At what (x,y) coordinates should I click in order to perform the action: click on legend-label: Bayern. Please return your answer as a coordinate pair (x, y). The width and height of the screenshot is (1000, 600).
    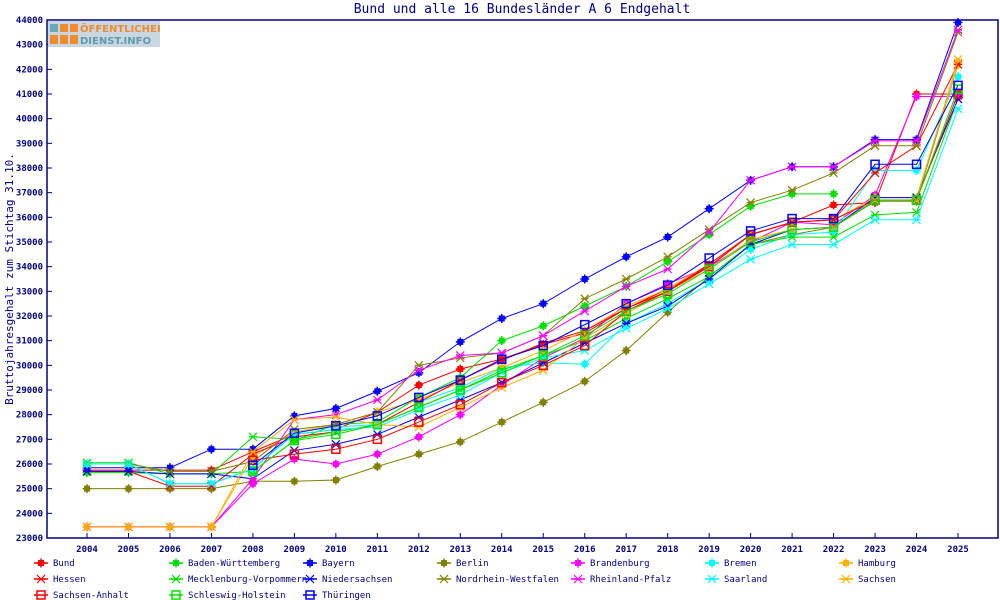
    Looking at the image, I should click on (338, 564).